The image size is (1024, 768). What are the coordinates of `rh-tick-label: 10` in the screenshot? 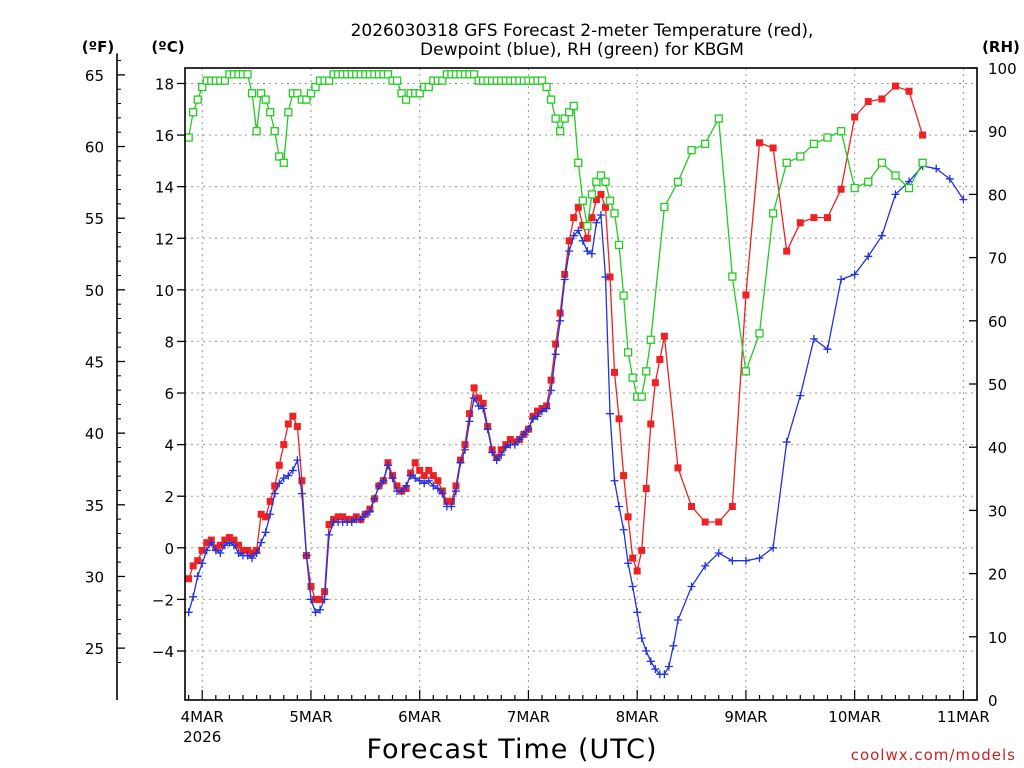 It's located at (997, 638).